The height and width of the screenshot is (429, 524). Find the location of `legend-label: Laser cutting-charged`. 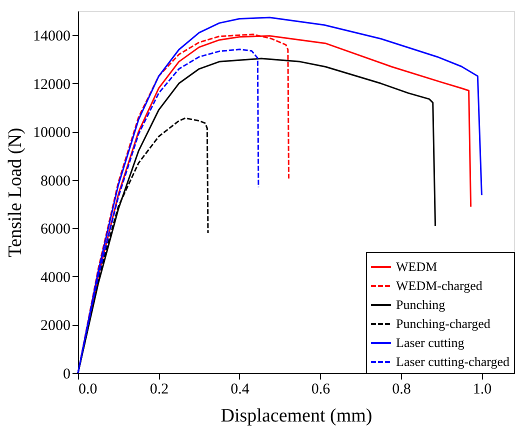

legend-label: Laser cutting-charged is located at coordinates (453, 361).